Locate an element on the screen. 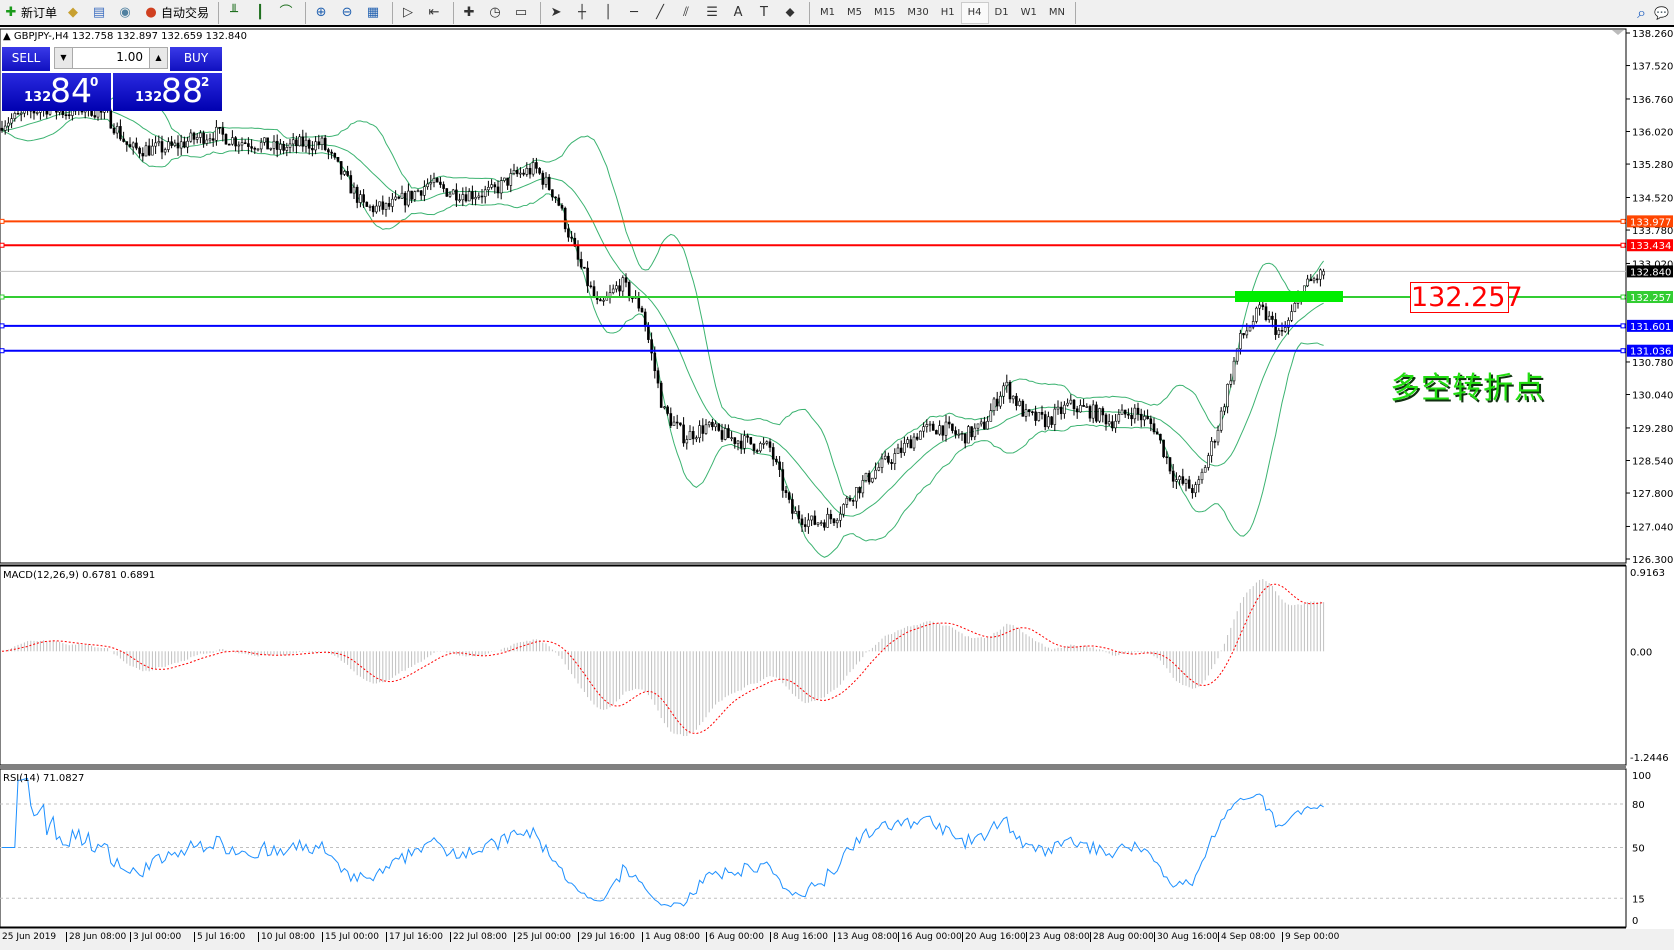 Image resolution: width=1674 pixels, height=950 pixels. turning-point-annotation: 多空转折点 is located at coordinates (1467, 388).